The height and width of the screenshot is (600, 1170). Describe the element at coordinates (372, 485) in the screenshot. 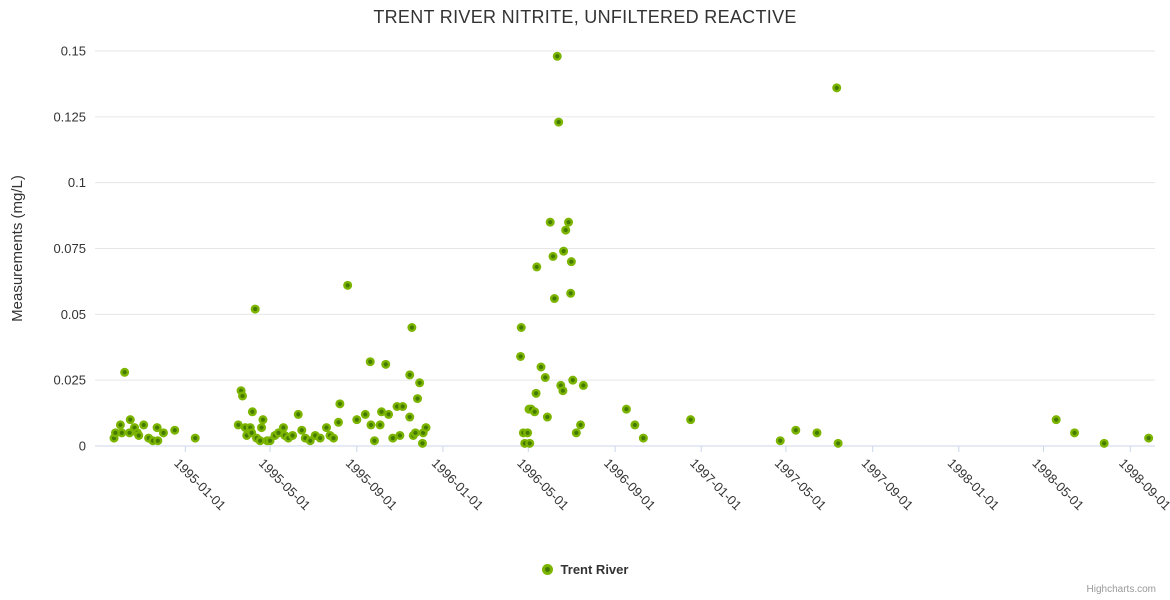

I see `x-axis-tick-label: 1995-09-01` at that location.